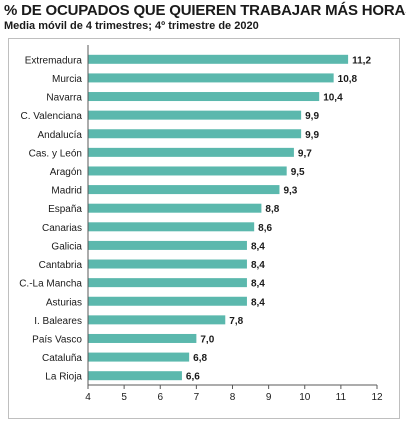 The height and width of the screenshot is (424, 406). I want to click on category-label: Murcia, so click(67, 79).